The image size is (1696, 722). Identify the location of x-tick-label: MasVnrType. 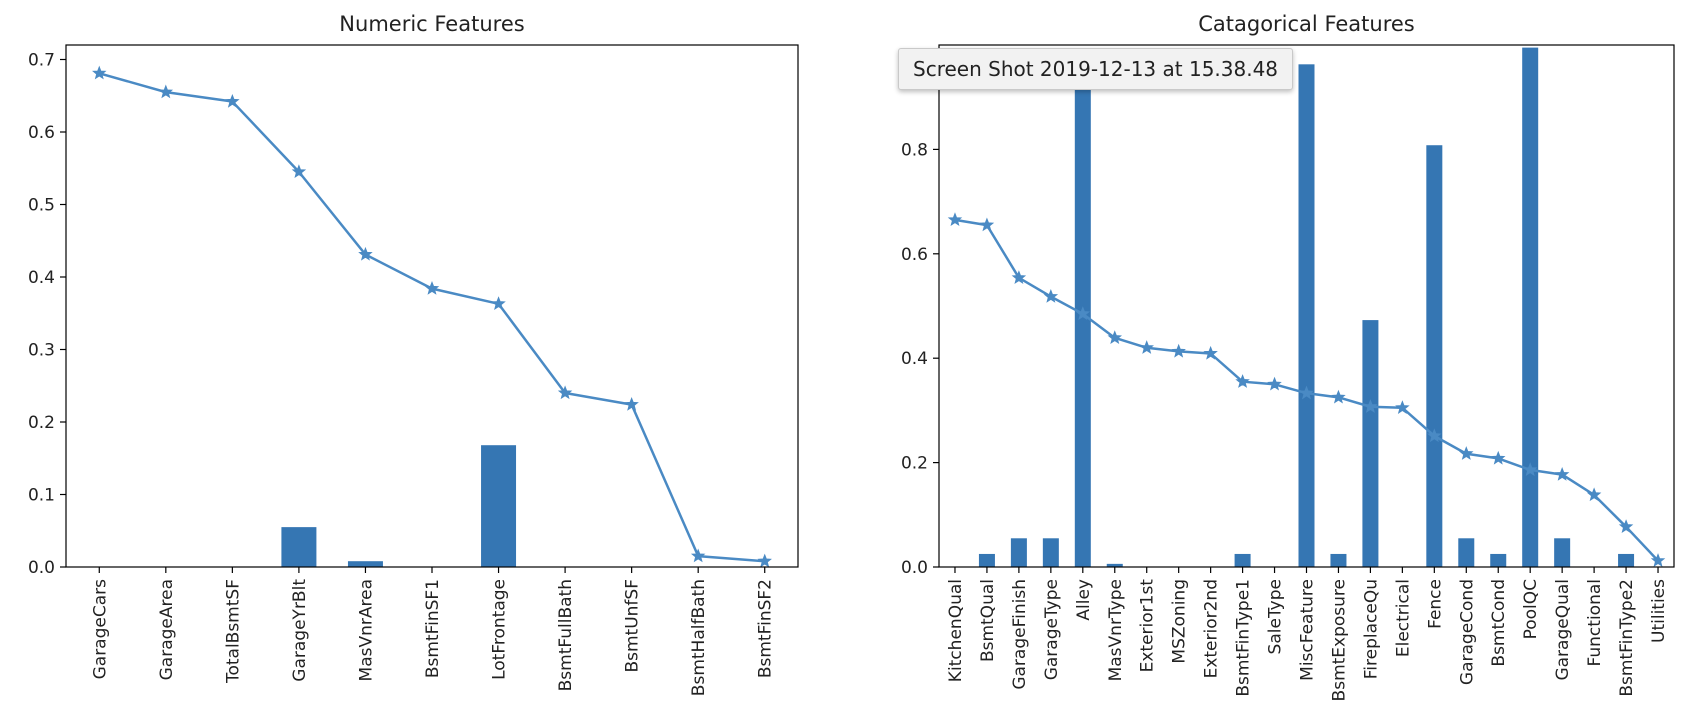
(1116, 630).